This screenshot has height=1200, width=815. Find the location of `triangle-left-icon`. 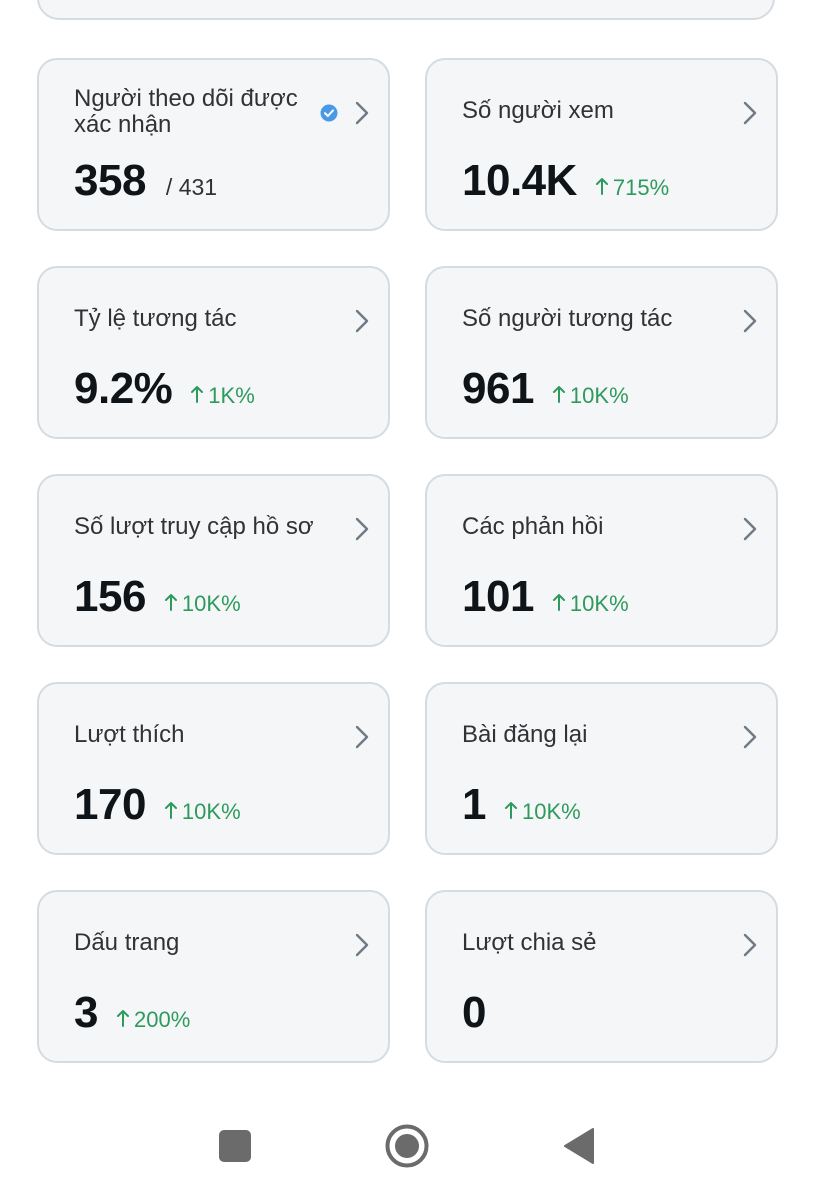

triangle-left-icon is located at coordinates (579, 1146).